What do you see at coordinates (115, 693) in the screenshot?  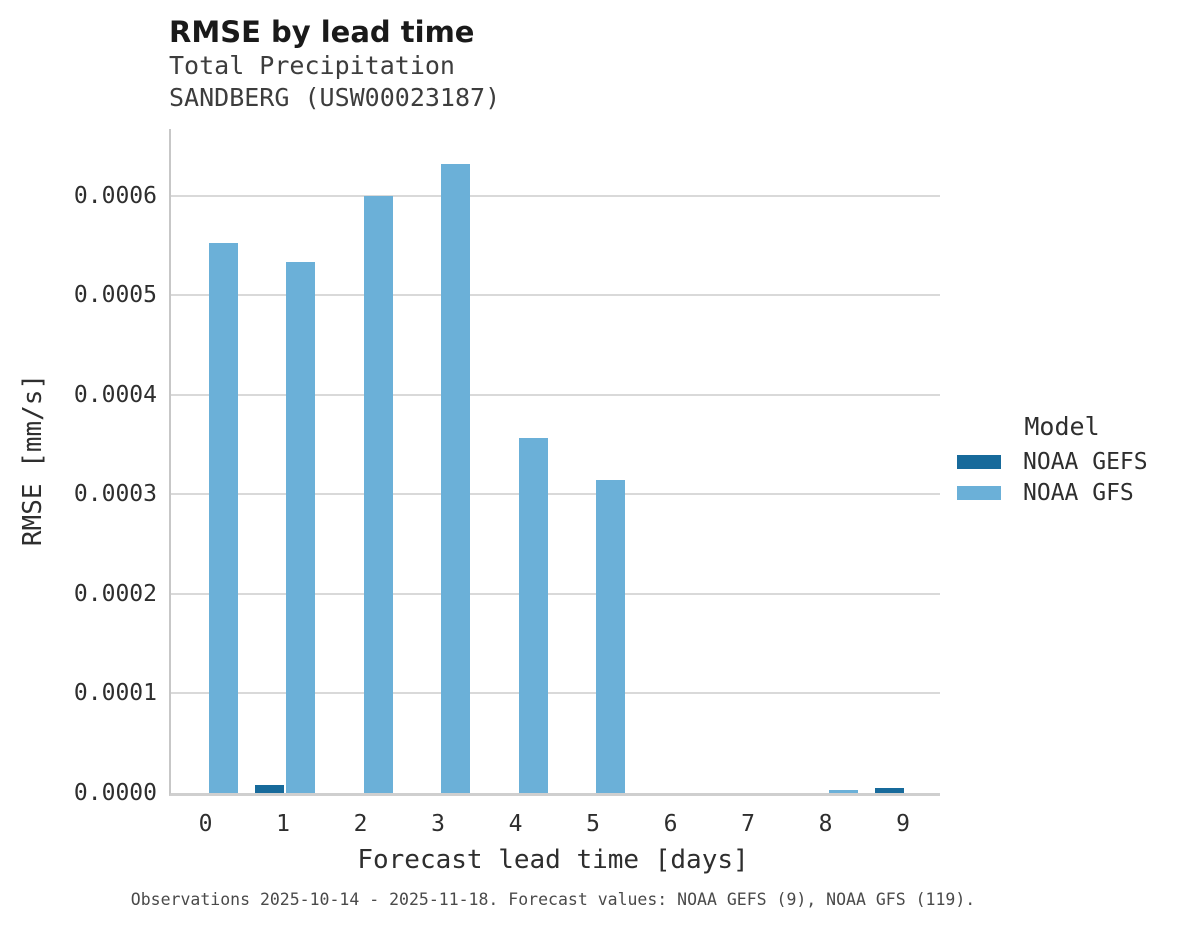 I see `y-tick-label: 0.0001` at bounding box center [115, 693].